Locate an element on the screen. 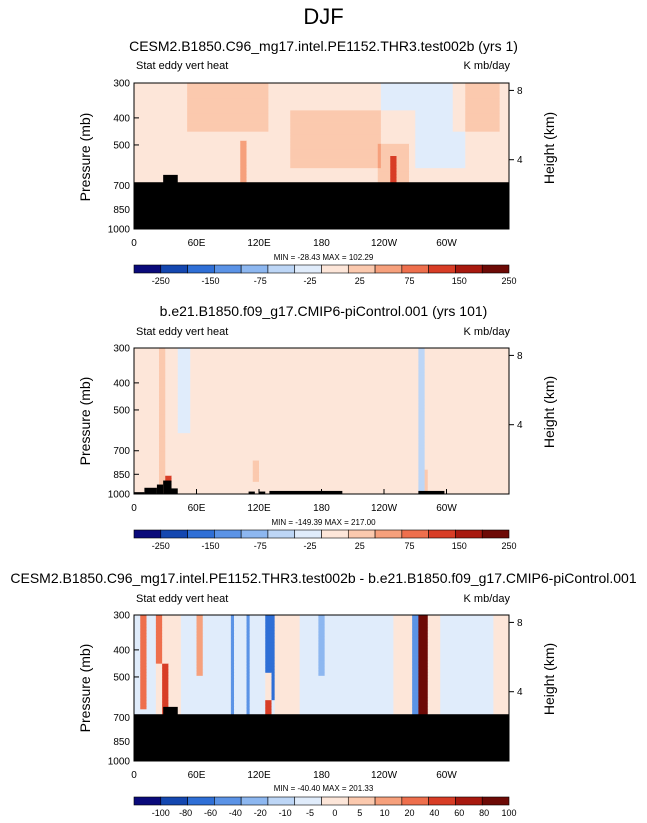 This screenshot has width=647, height=823. y-axis-title-right: Height (km) is located at coordinates (549, 148).